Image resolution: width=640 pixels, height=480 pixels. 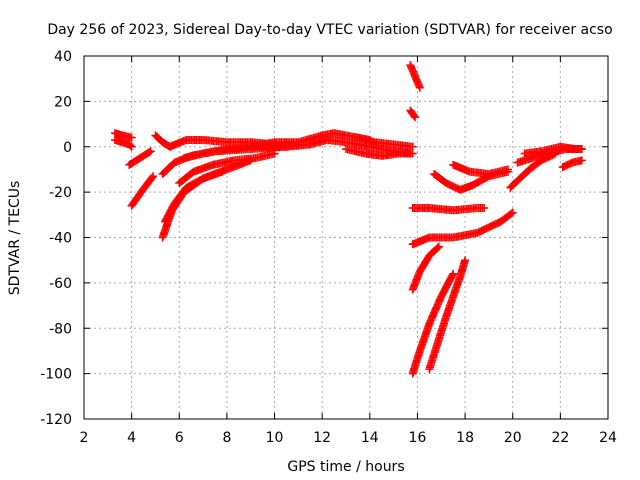 I want to click on track-t14, so click(x=379, y=152).